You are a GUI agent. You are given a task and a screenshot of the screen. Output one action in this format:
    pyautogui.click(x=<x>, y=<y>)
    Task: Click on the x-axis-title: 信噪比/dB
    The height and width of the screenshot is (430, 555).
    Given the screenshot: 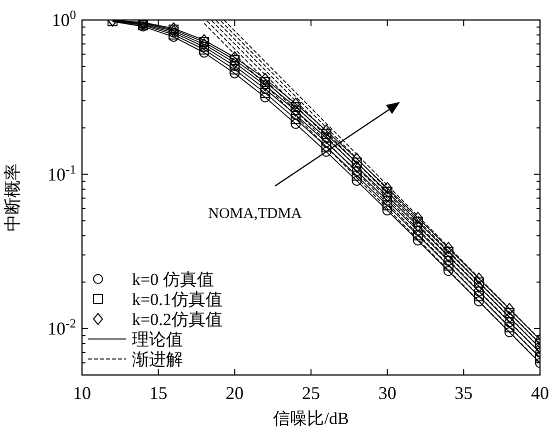 What is the action you would take?
    pyautogui.click(x=311, y=418)
    